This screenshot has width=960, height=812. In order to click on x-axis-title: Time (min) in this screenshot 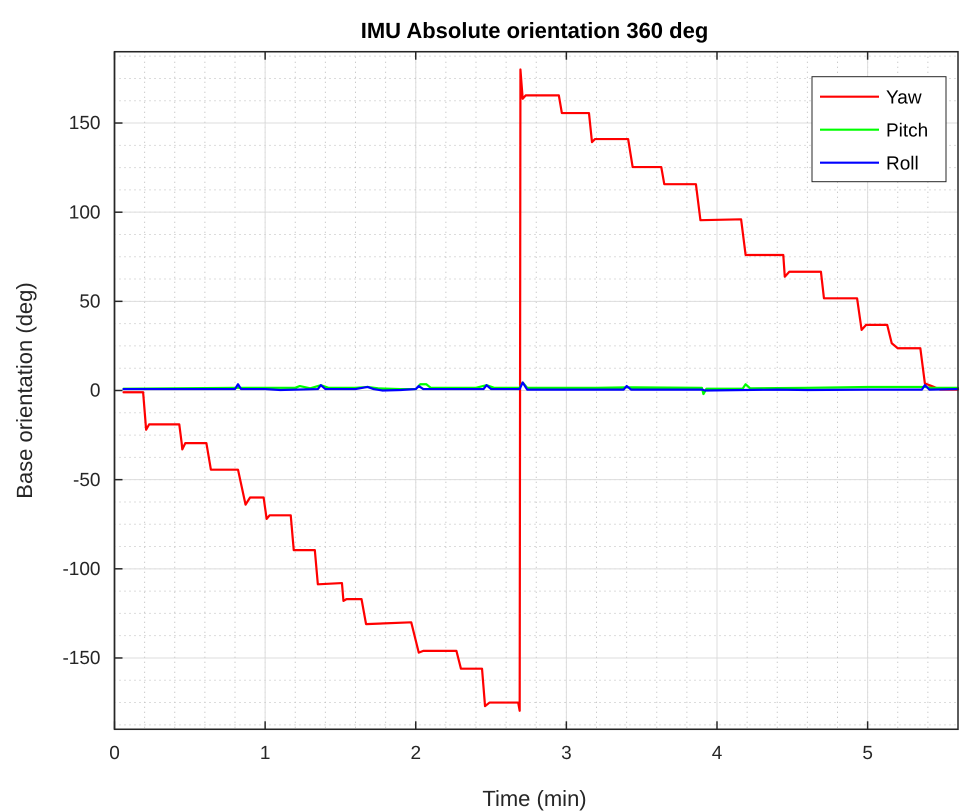, I will do `click(534, 798)`.